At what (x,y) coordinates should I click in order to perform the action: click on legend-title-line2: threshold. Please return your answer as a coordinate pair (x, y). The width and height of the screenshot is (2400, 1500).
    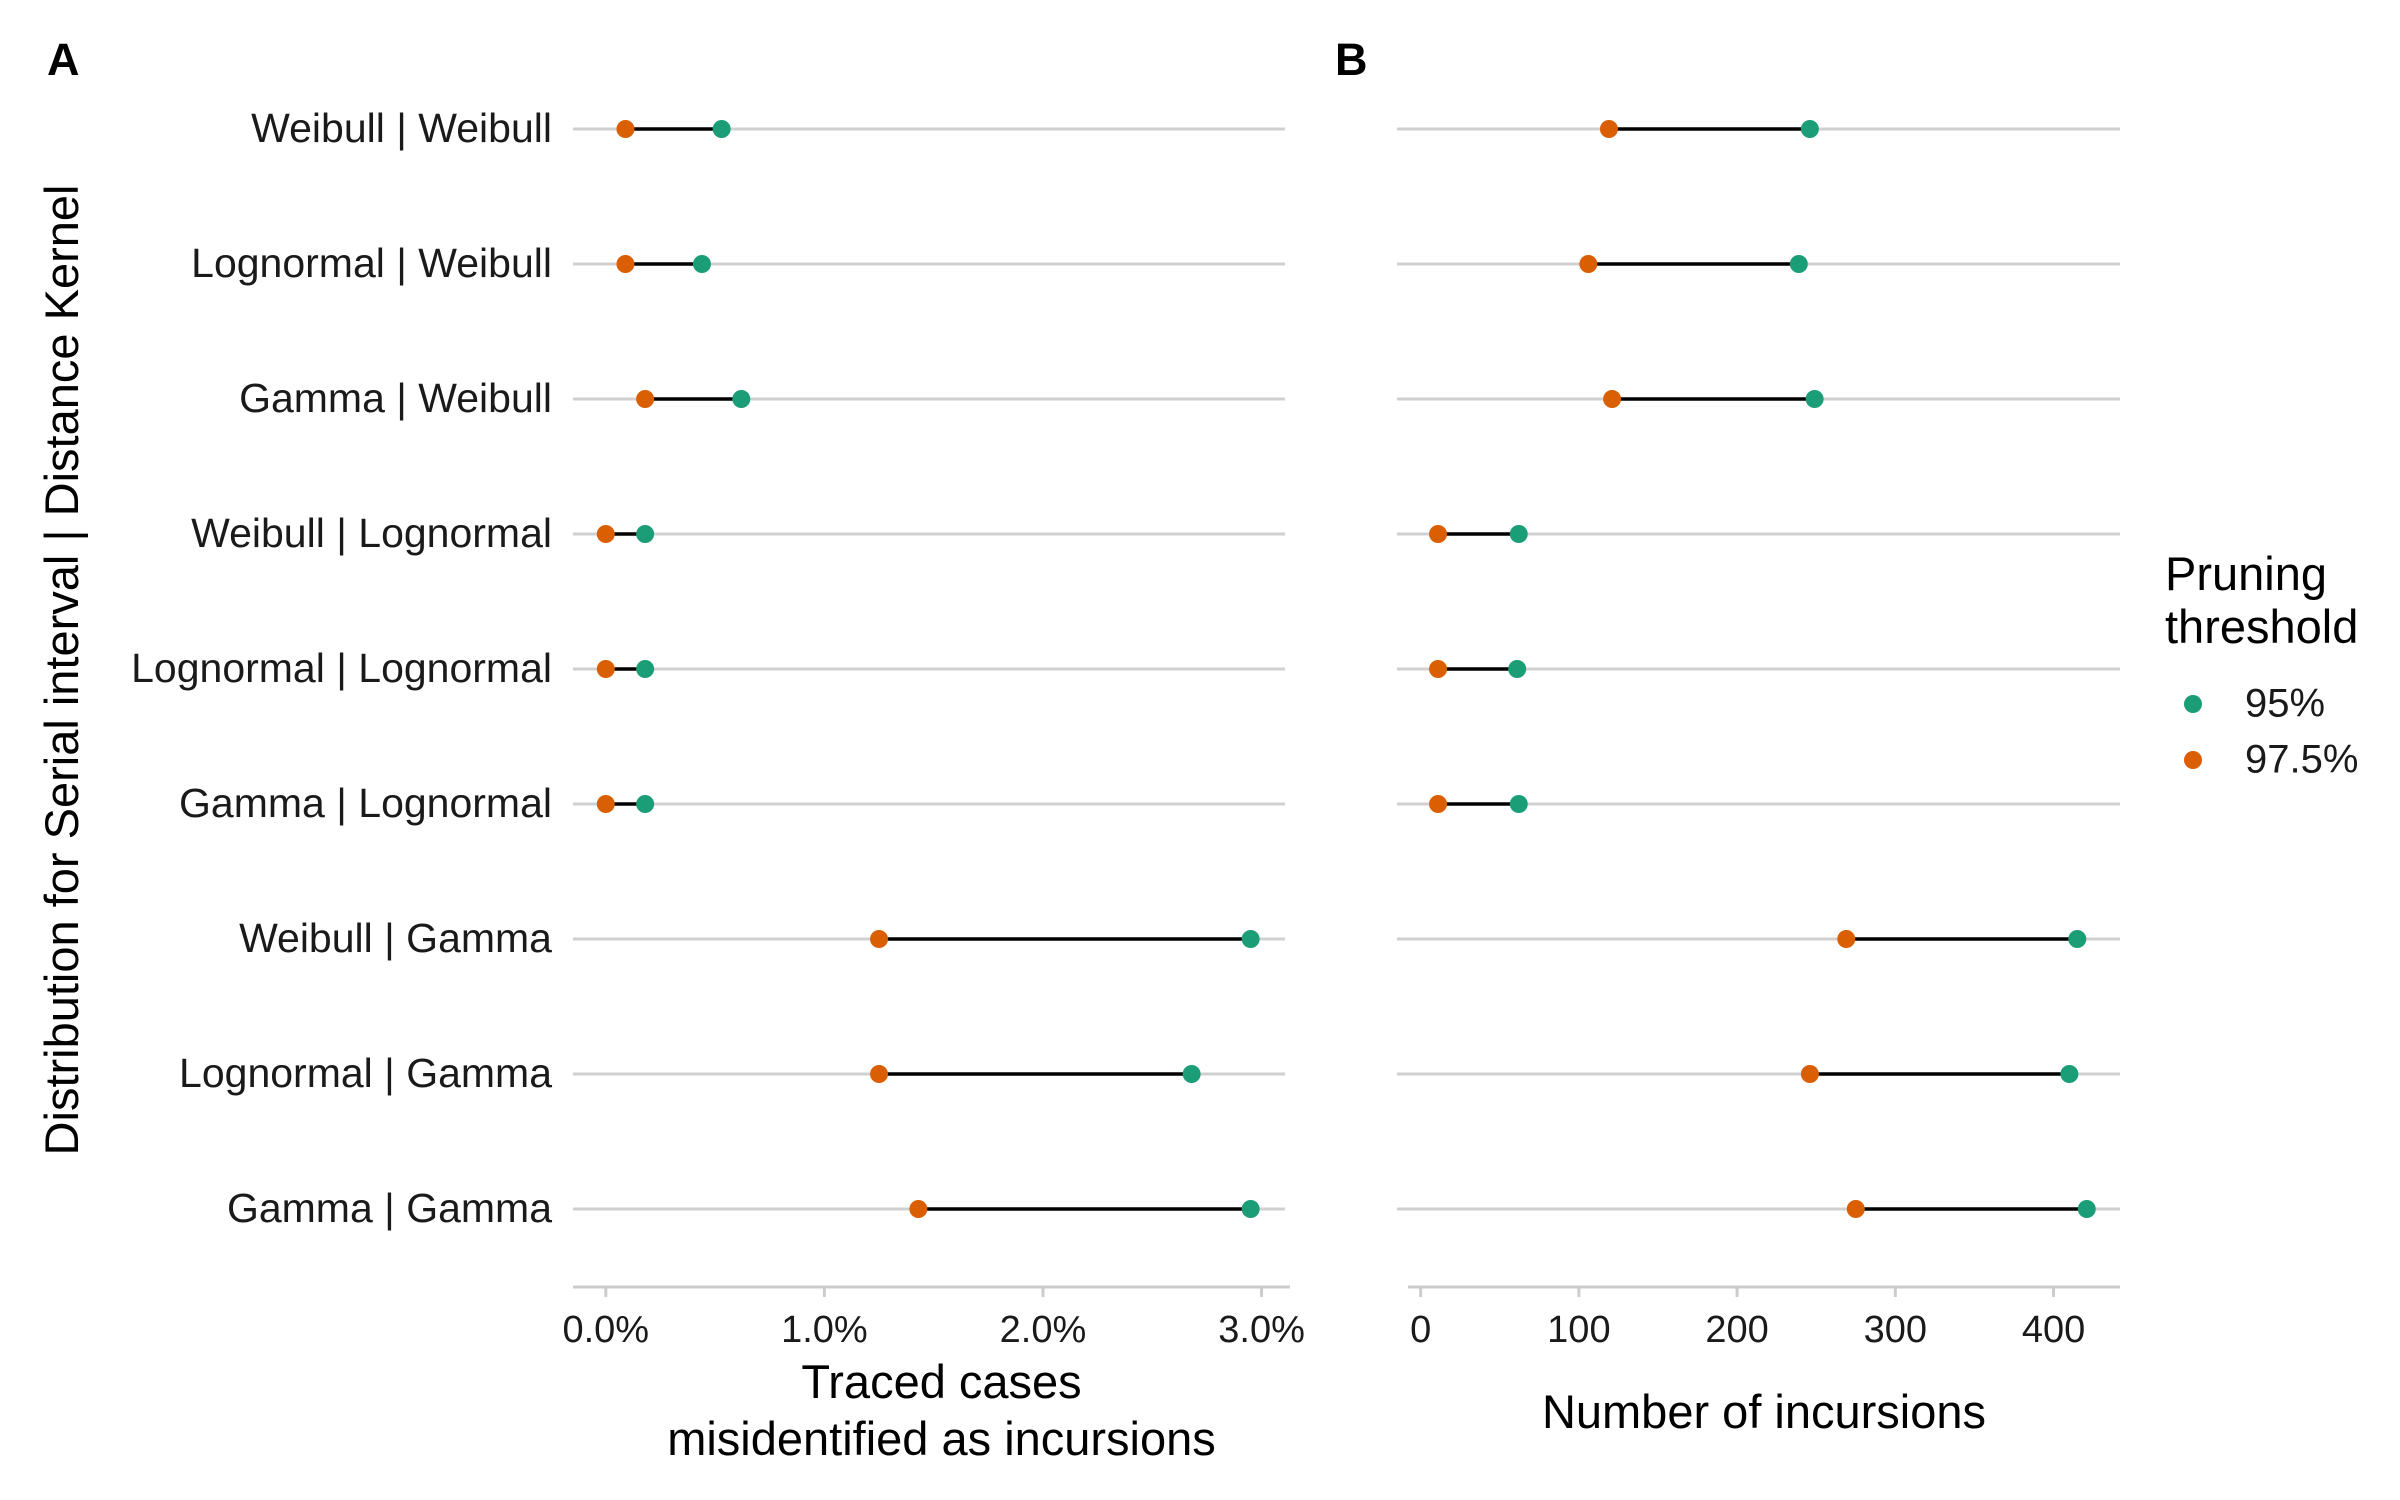
    Looking at the image, I should click on (2261, 626).